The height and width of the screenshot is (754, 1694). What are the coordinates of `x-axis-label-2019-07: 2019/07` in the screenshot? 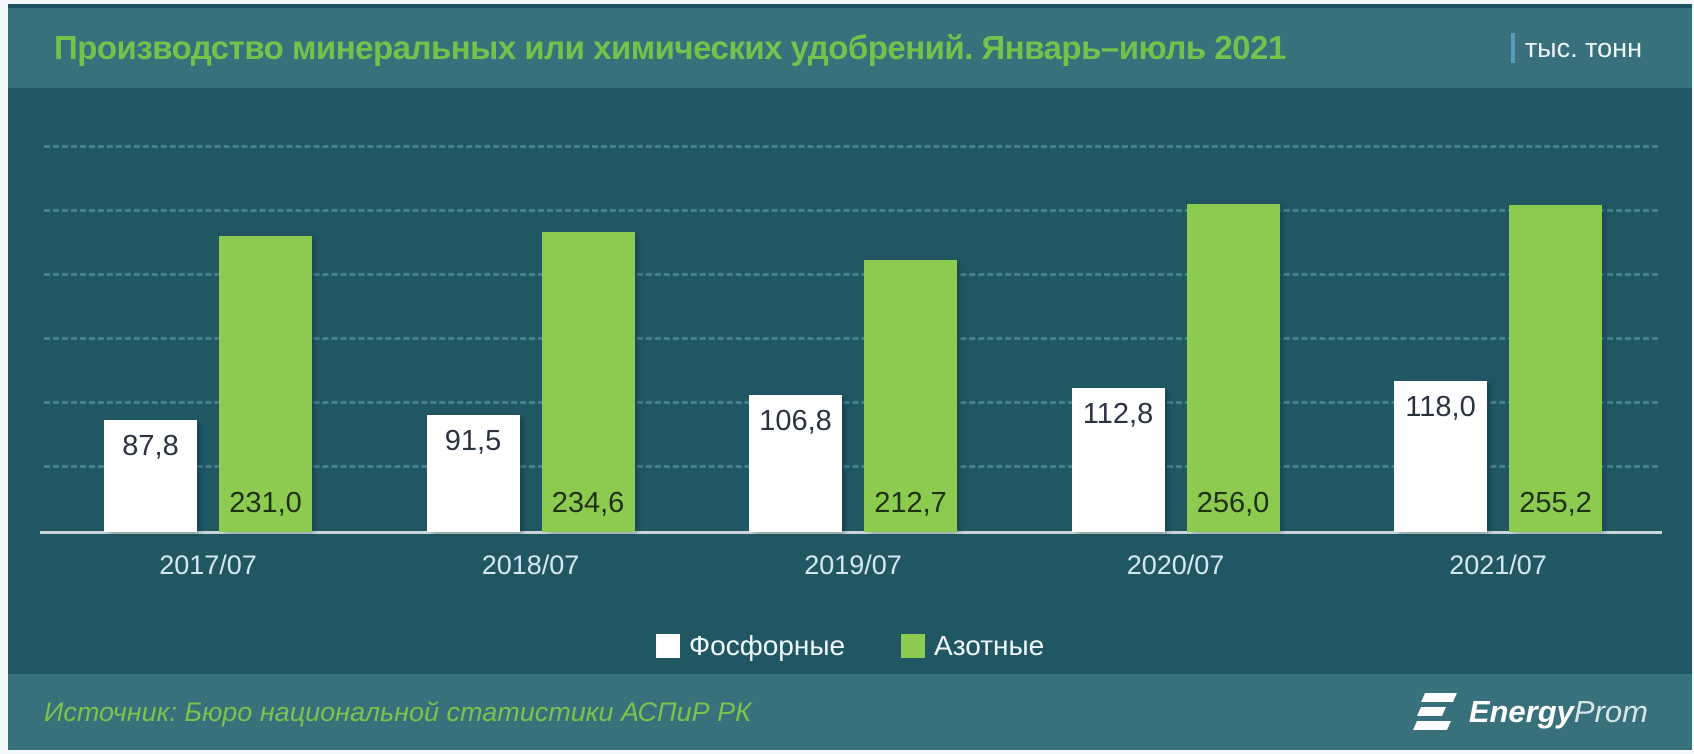 It's located at (853, 565).